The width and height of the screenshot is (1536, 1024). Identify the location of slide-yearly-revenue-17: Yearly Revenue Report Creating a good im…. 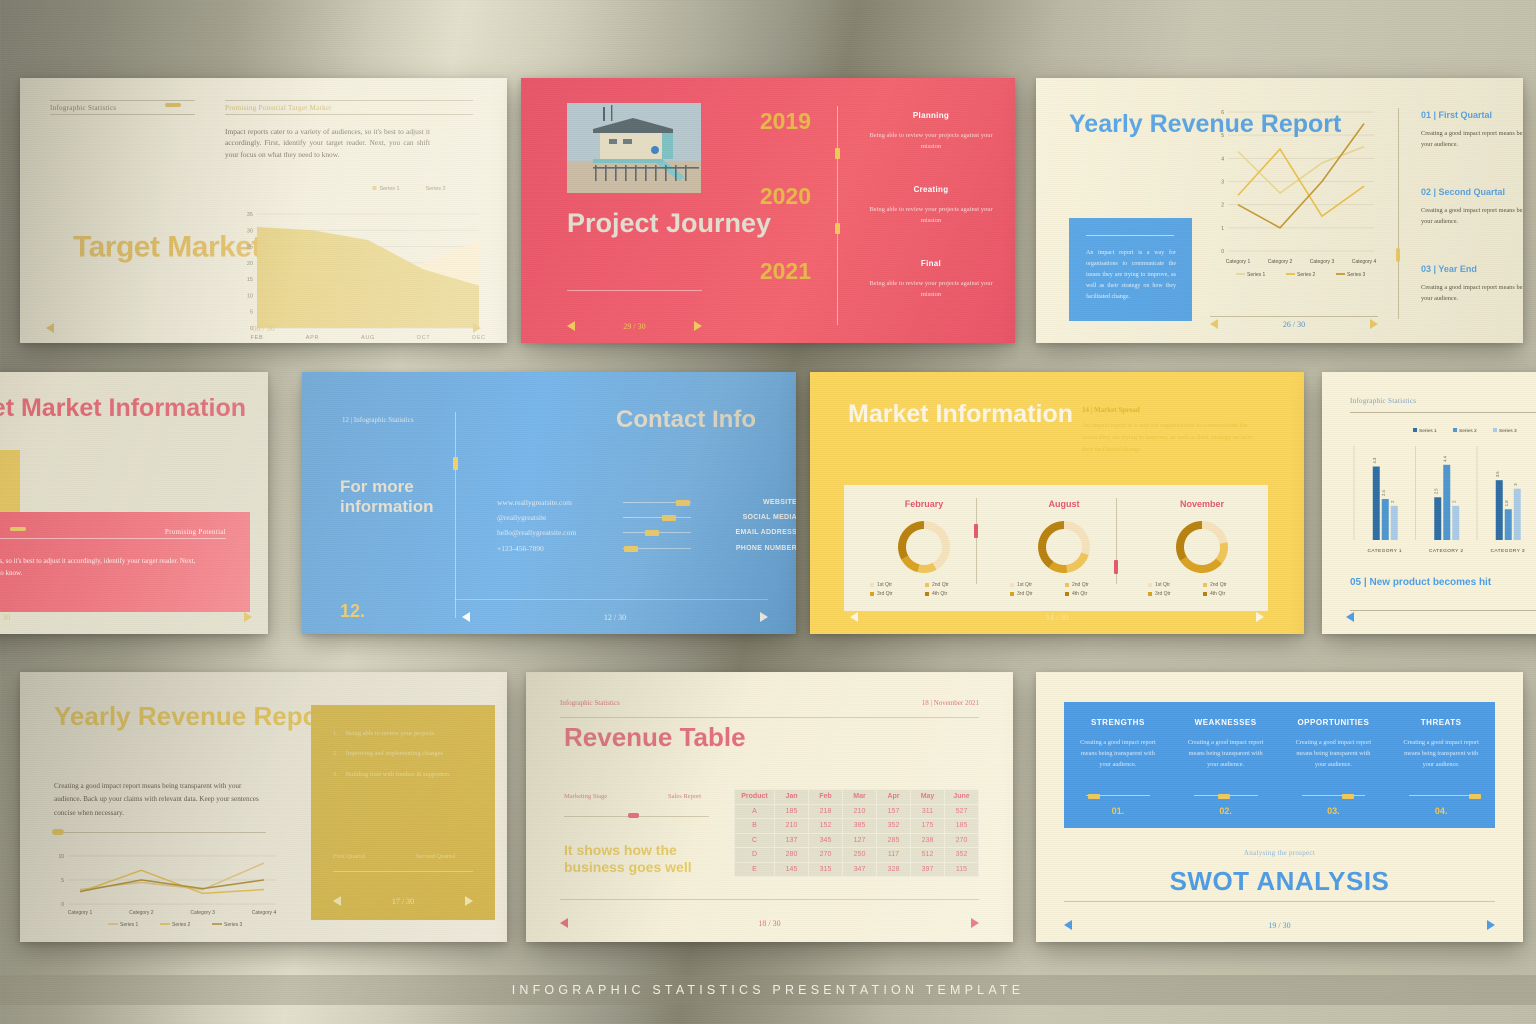
(263, 807).